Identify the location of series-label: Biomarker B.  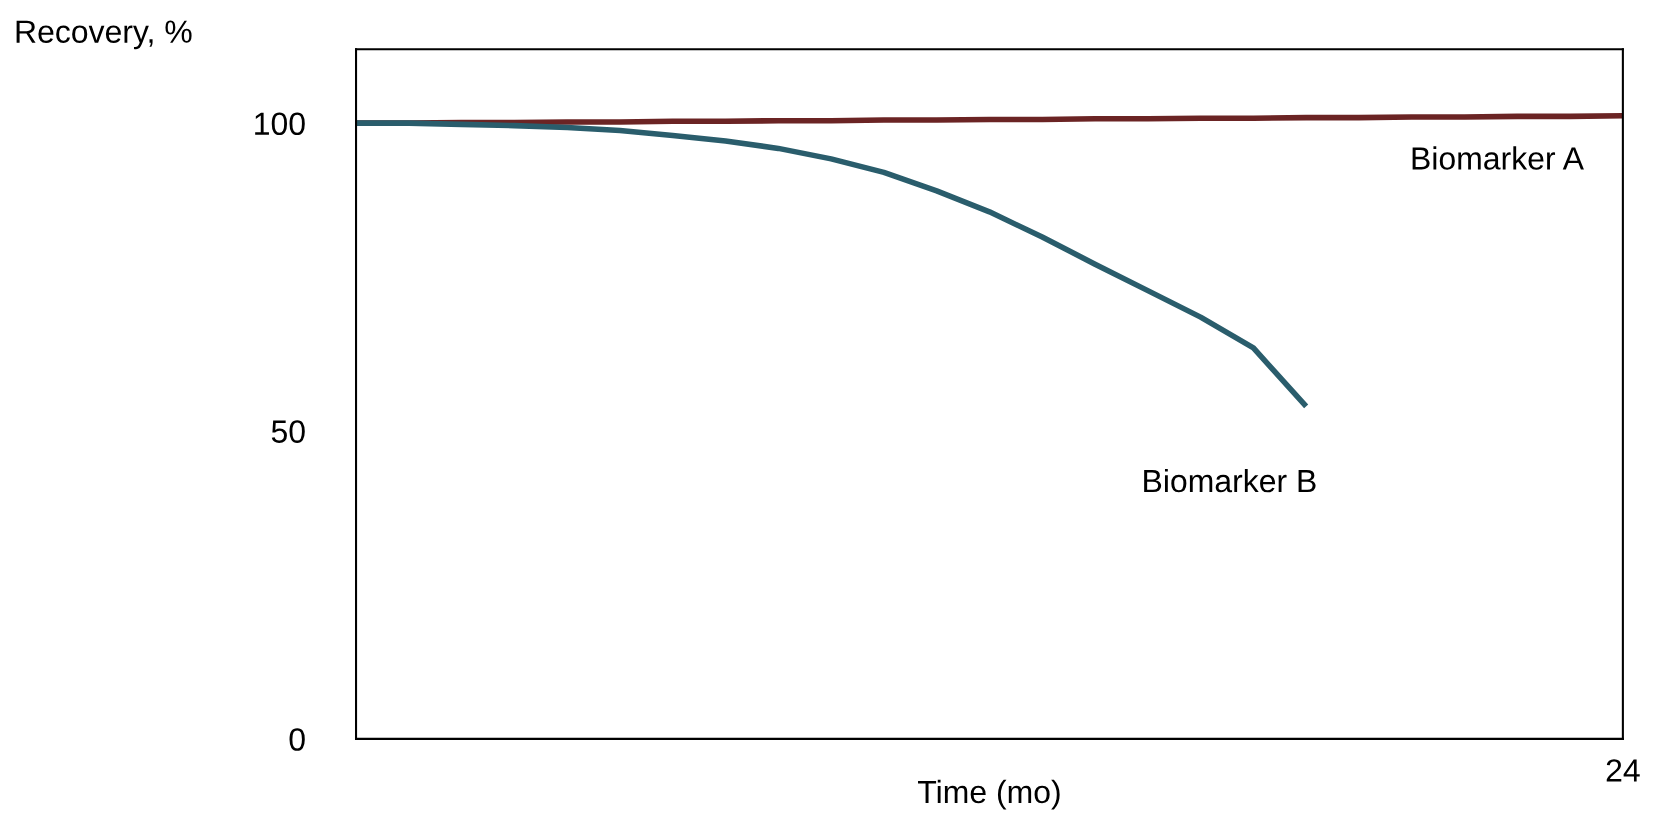
(1230, 480).